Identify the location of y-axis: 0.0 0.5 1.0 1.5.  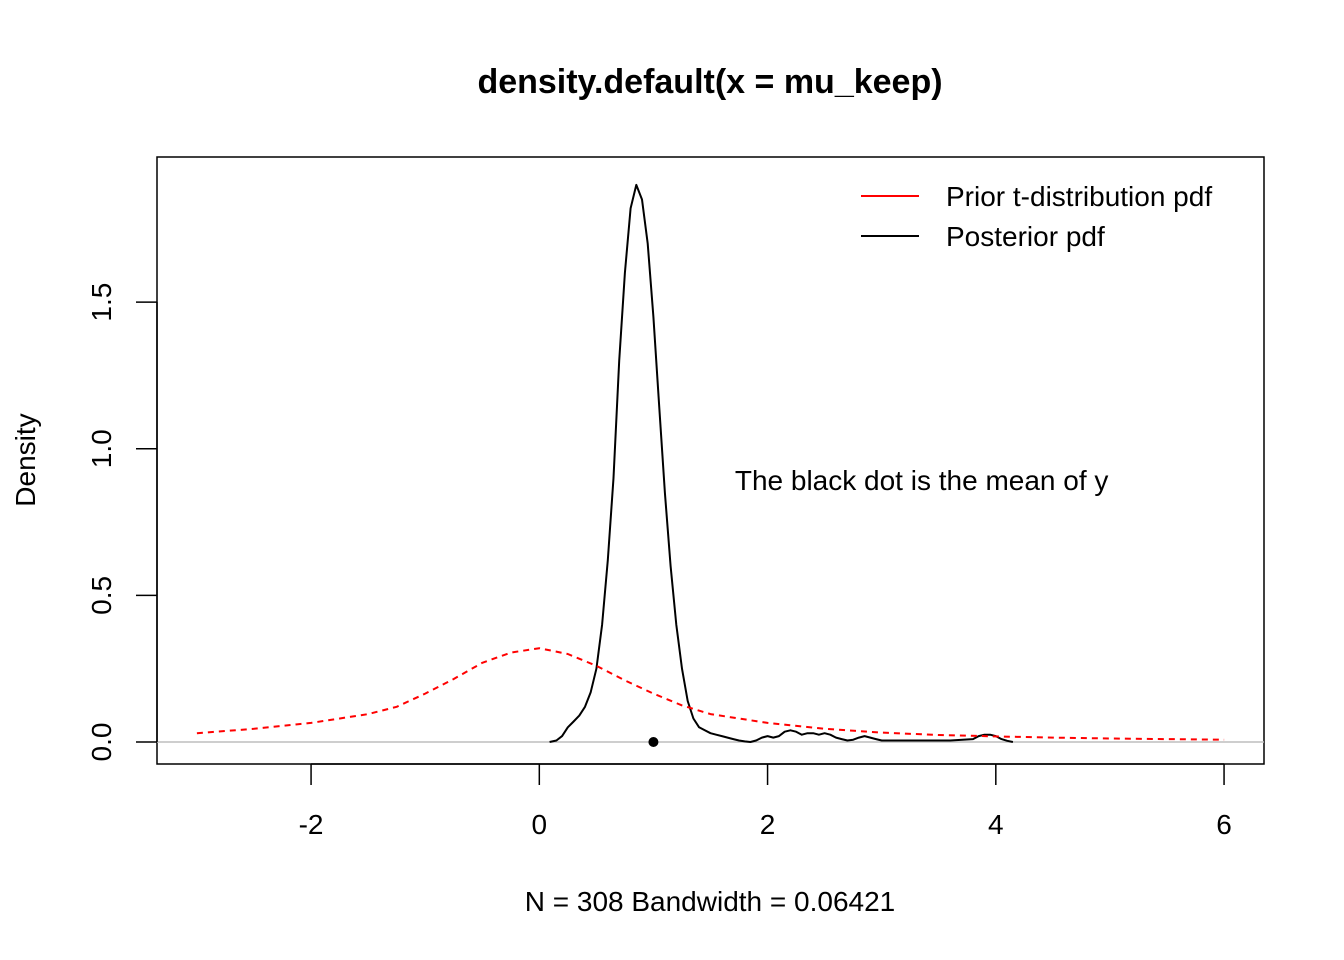
(122, 522).